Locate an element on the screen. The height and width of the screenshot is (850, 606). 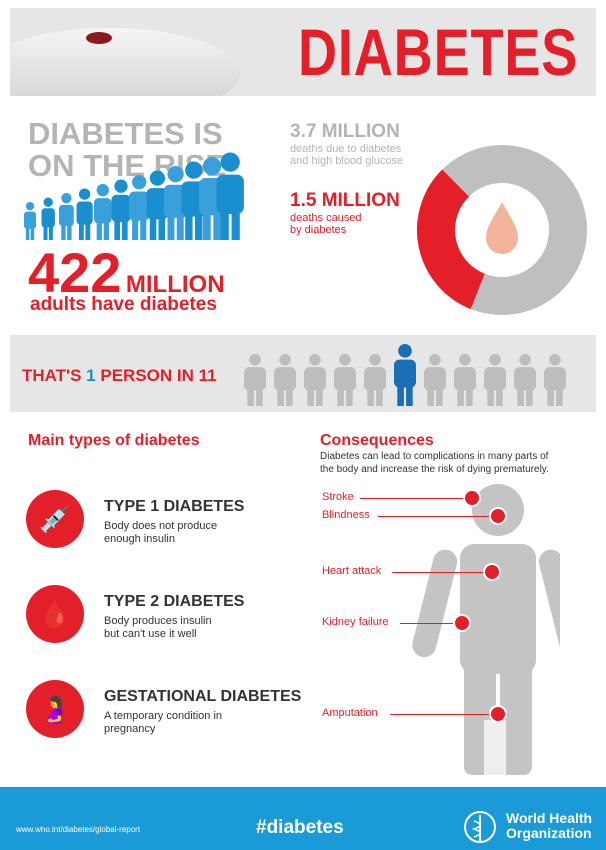
consequence-label: Blindness is located at coordinates (346, 515).